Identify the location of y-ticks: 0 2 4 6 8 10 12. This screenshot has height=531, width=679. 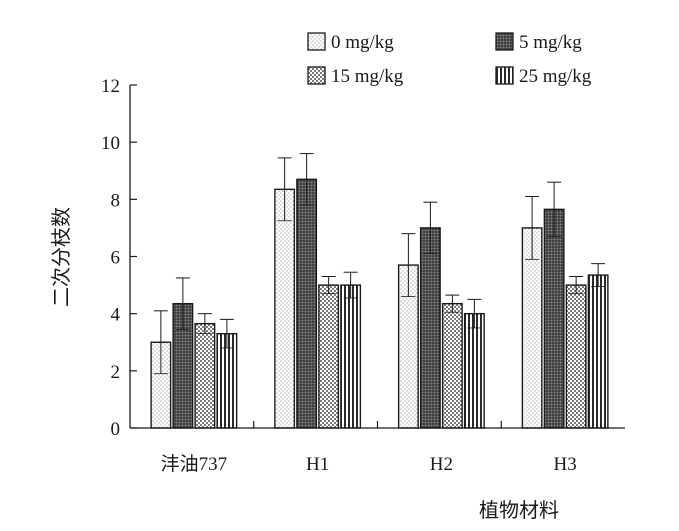
(119, 258).